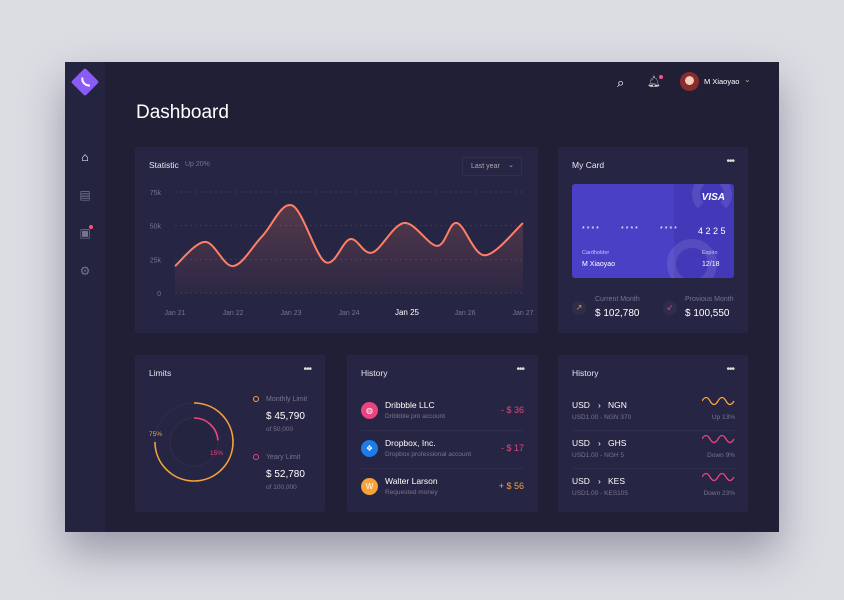  What do you see at coordinates (369, 448) in the screenshot?
I see `dropbox-icon: ❖` at bounding box center [369, 448].